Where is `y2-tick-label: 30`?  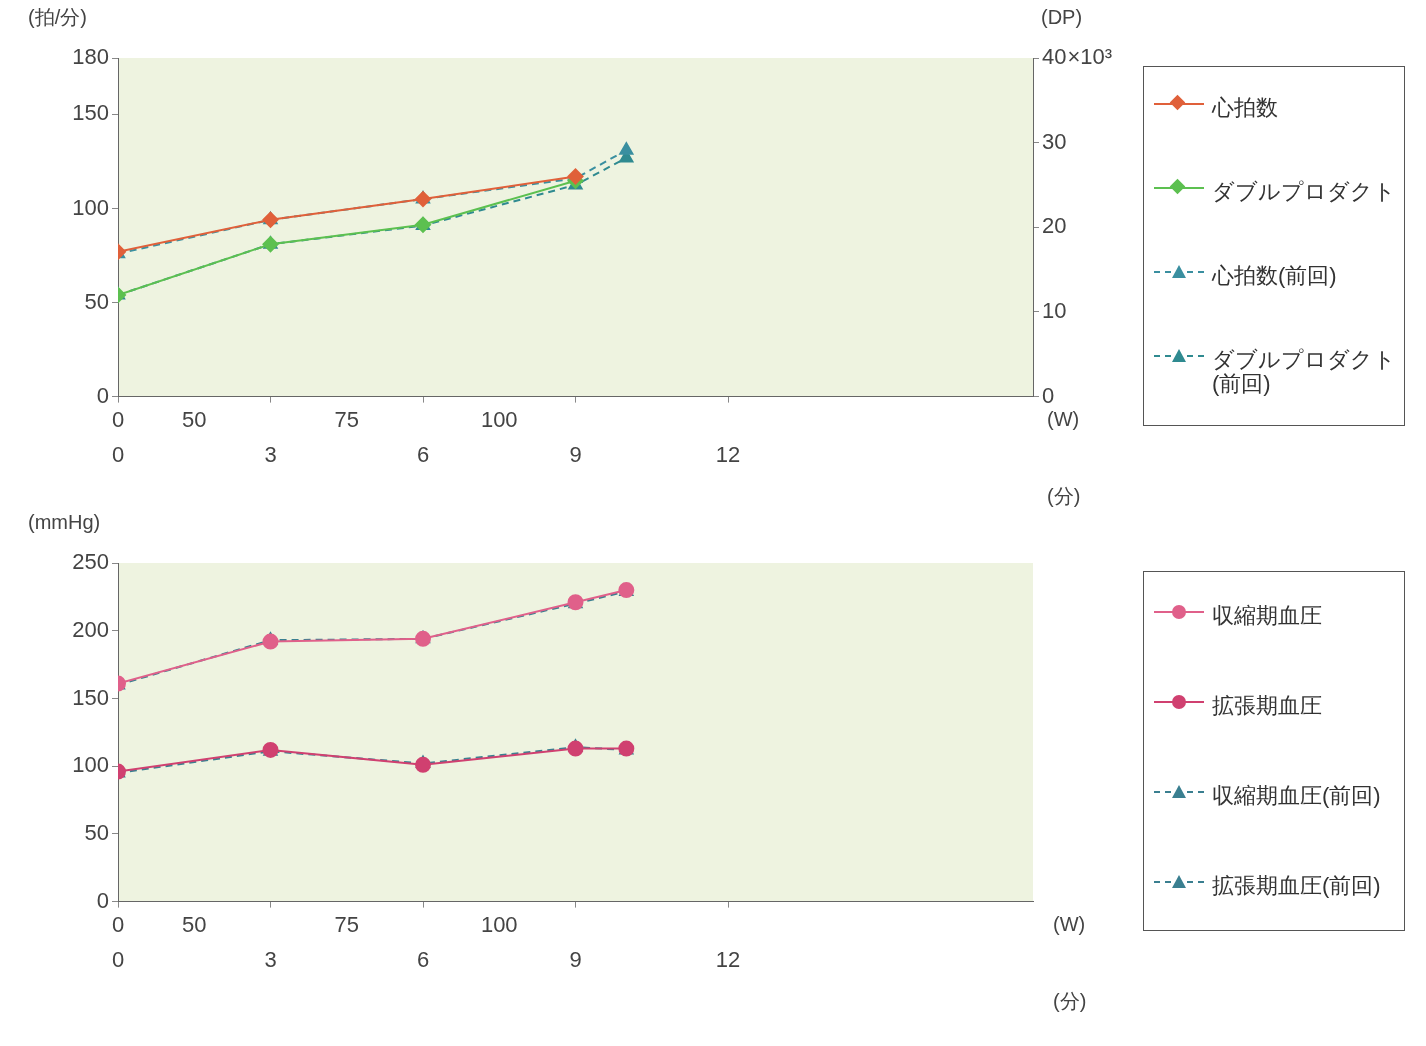
y2-tick-label: 30 is located at coordinates (1054, 141).